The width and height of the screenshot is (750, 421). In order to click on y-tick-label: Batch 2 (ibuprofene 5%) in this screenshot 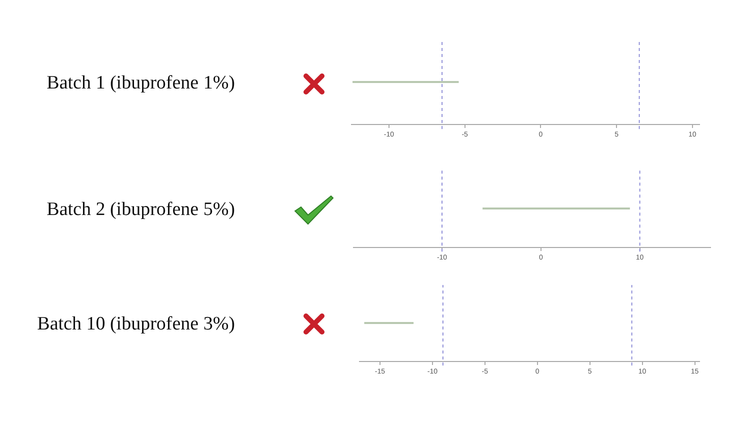, I will do `click(140, 209)`.